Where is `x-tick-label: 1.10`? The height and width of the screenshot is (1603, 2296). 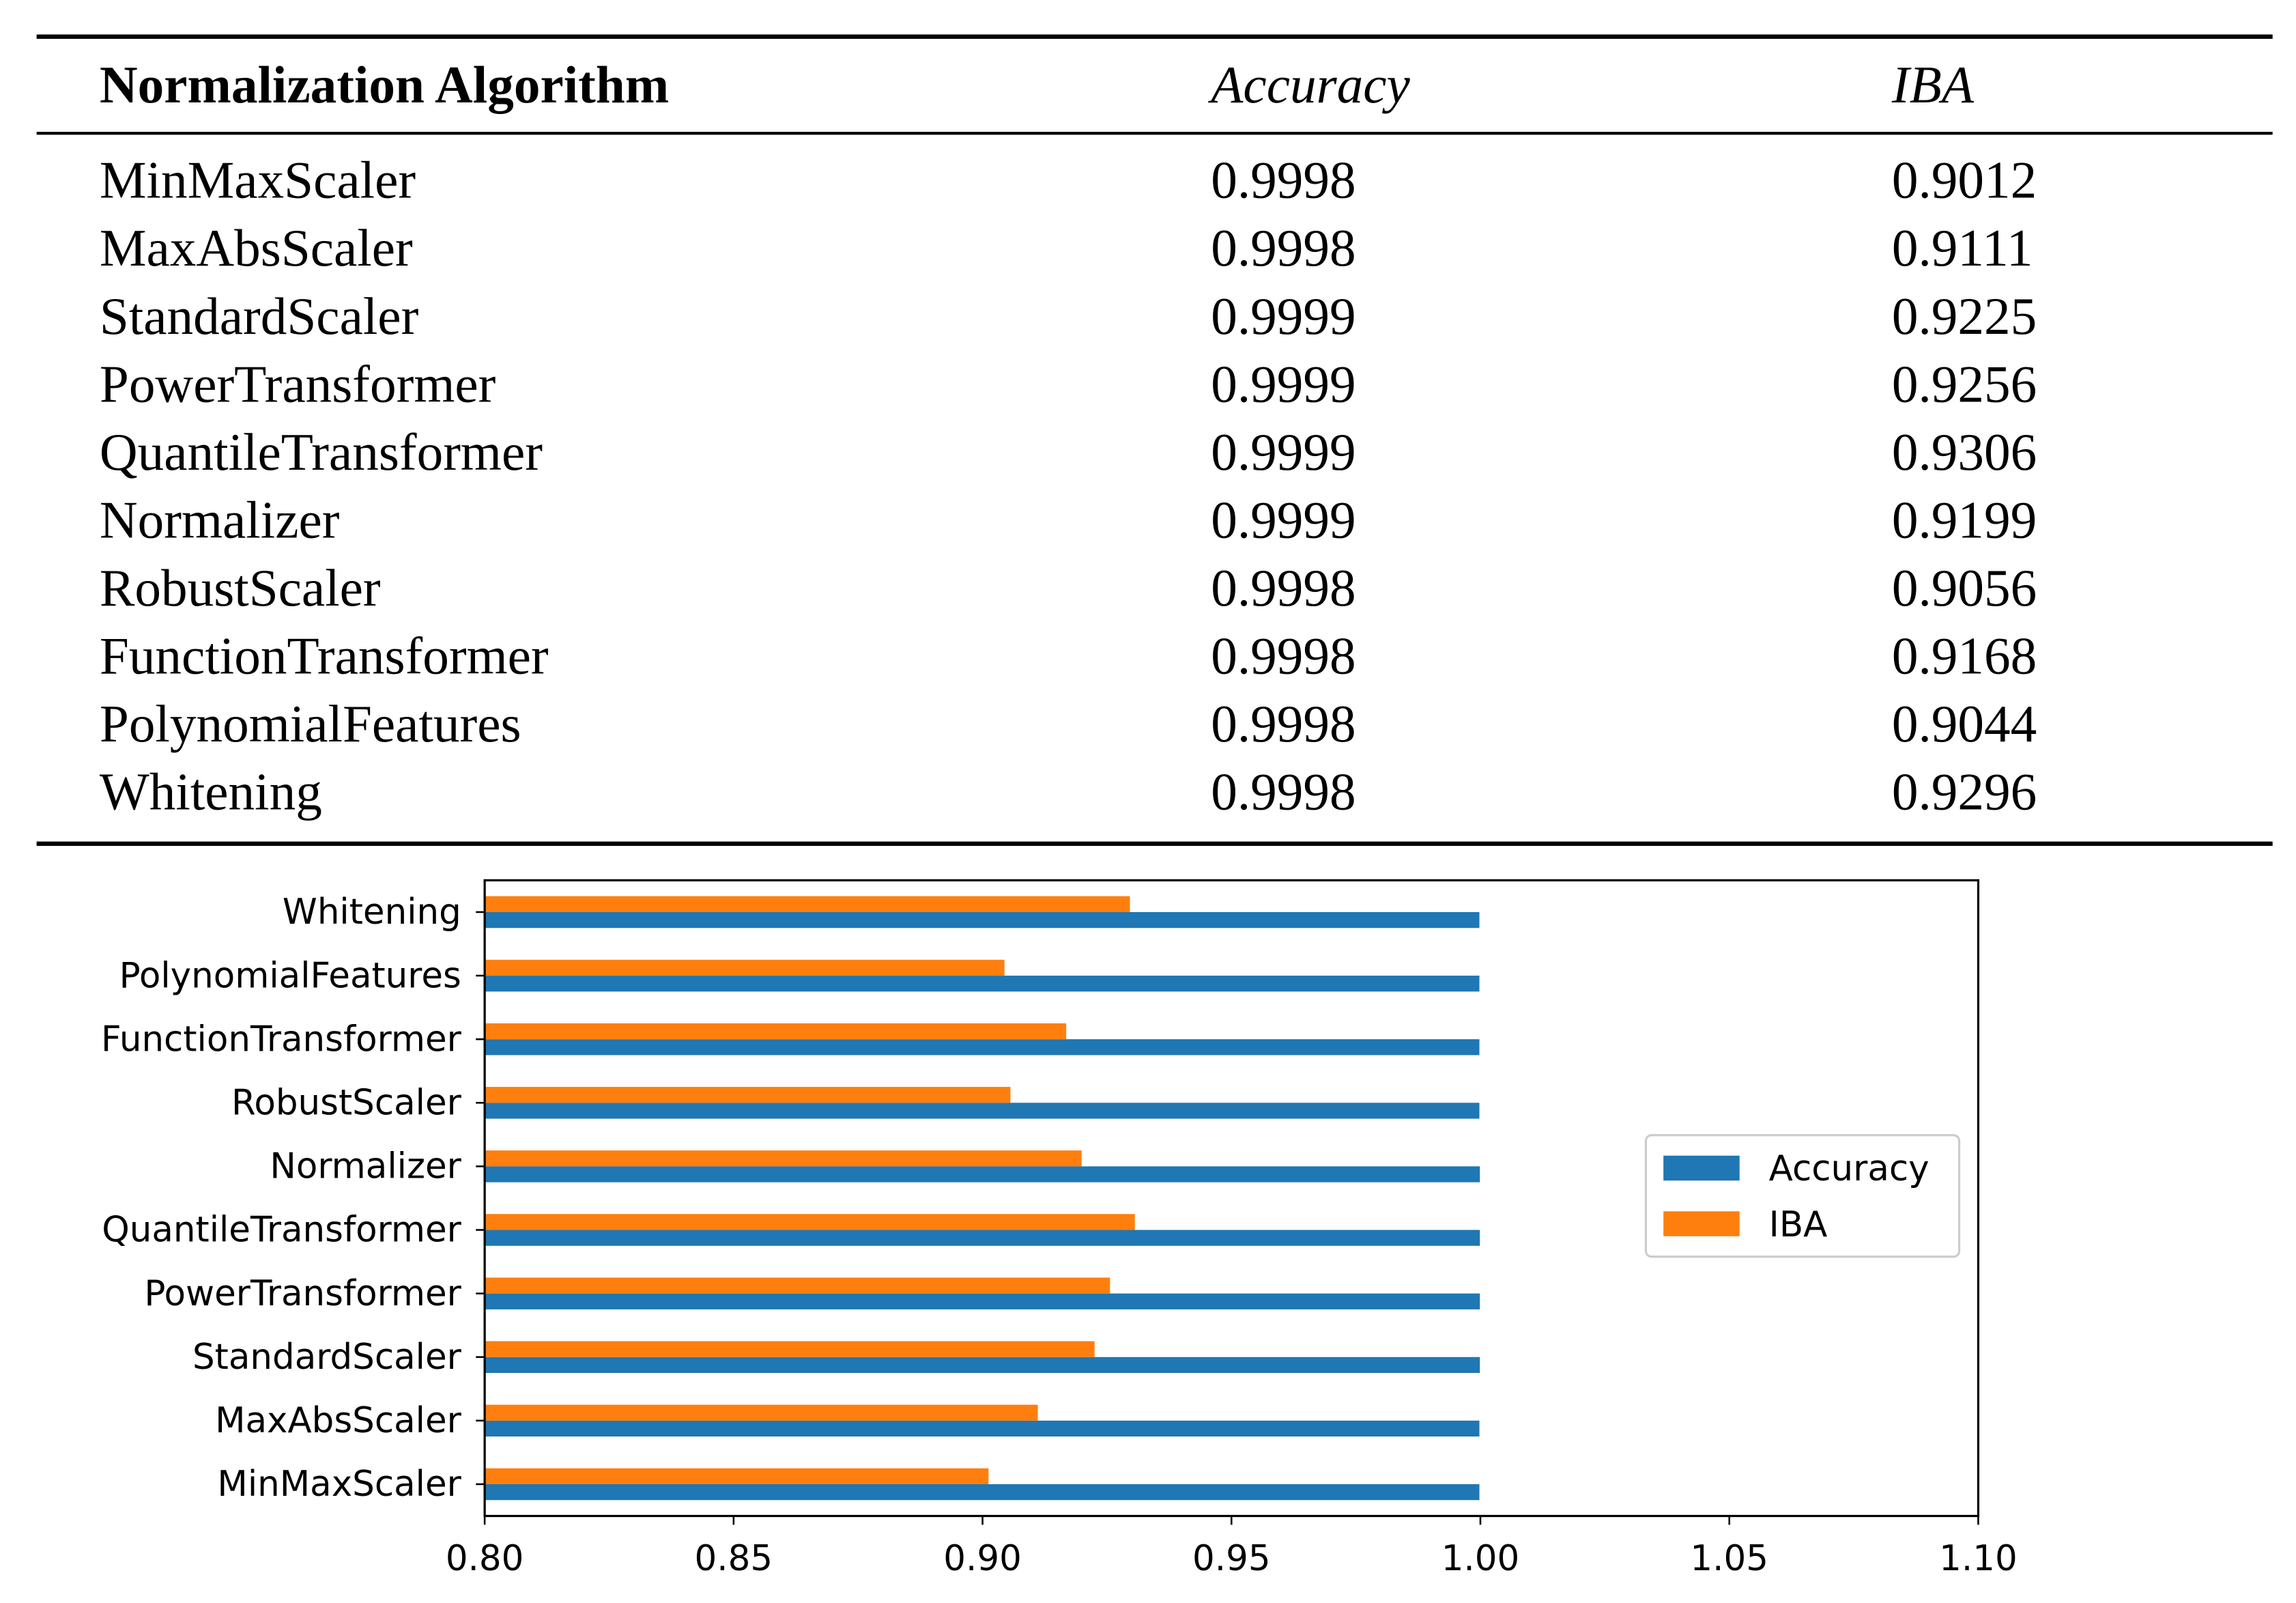 x-tick-label: 1.10 is located at coordinates (1978, 1558).